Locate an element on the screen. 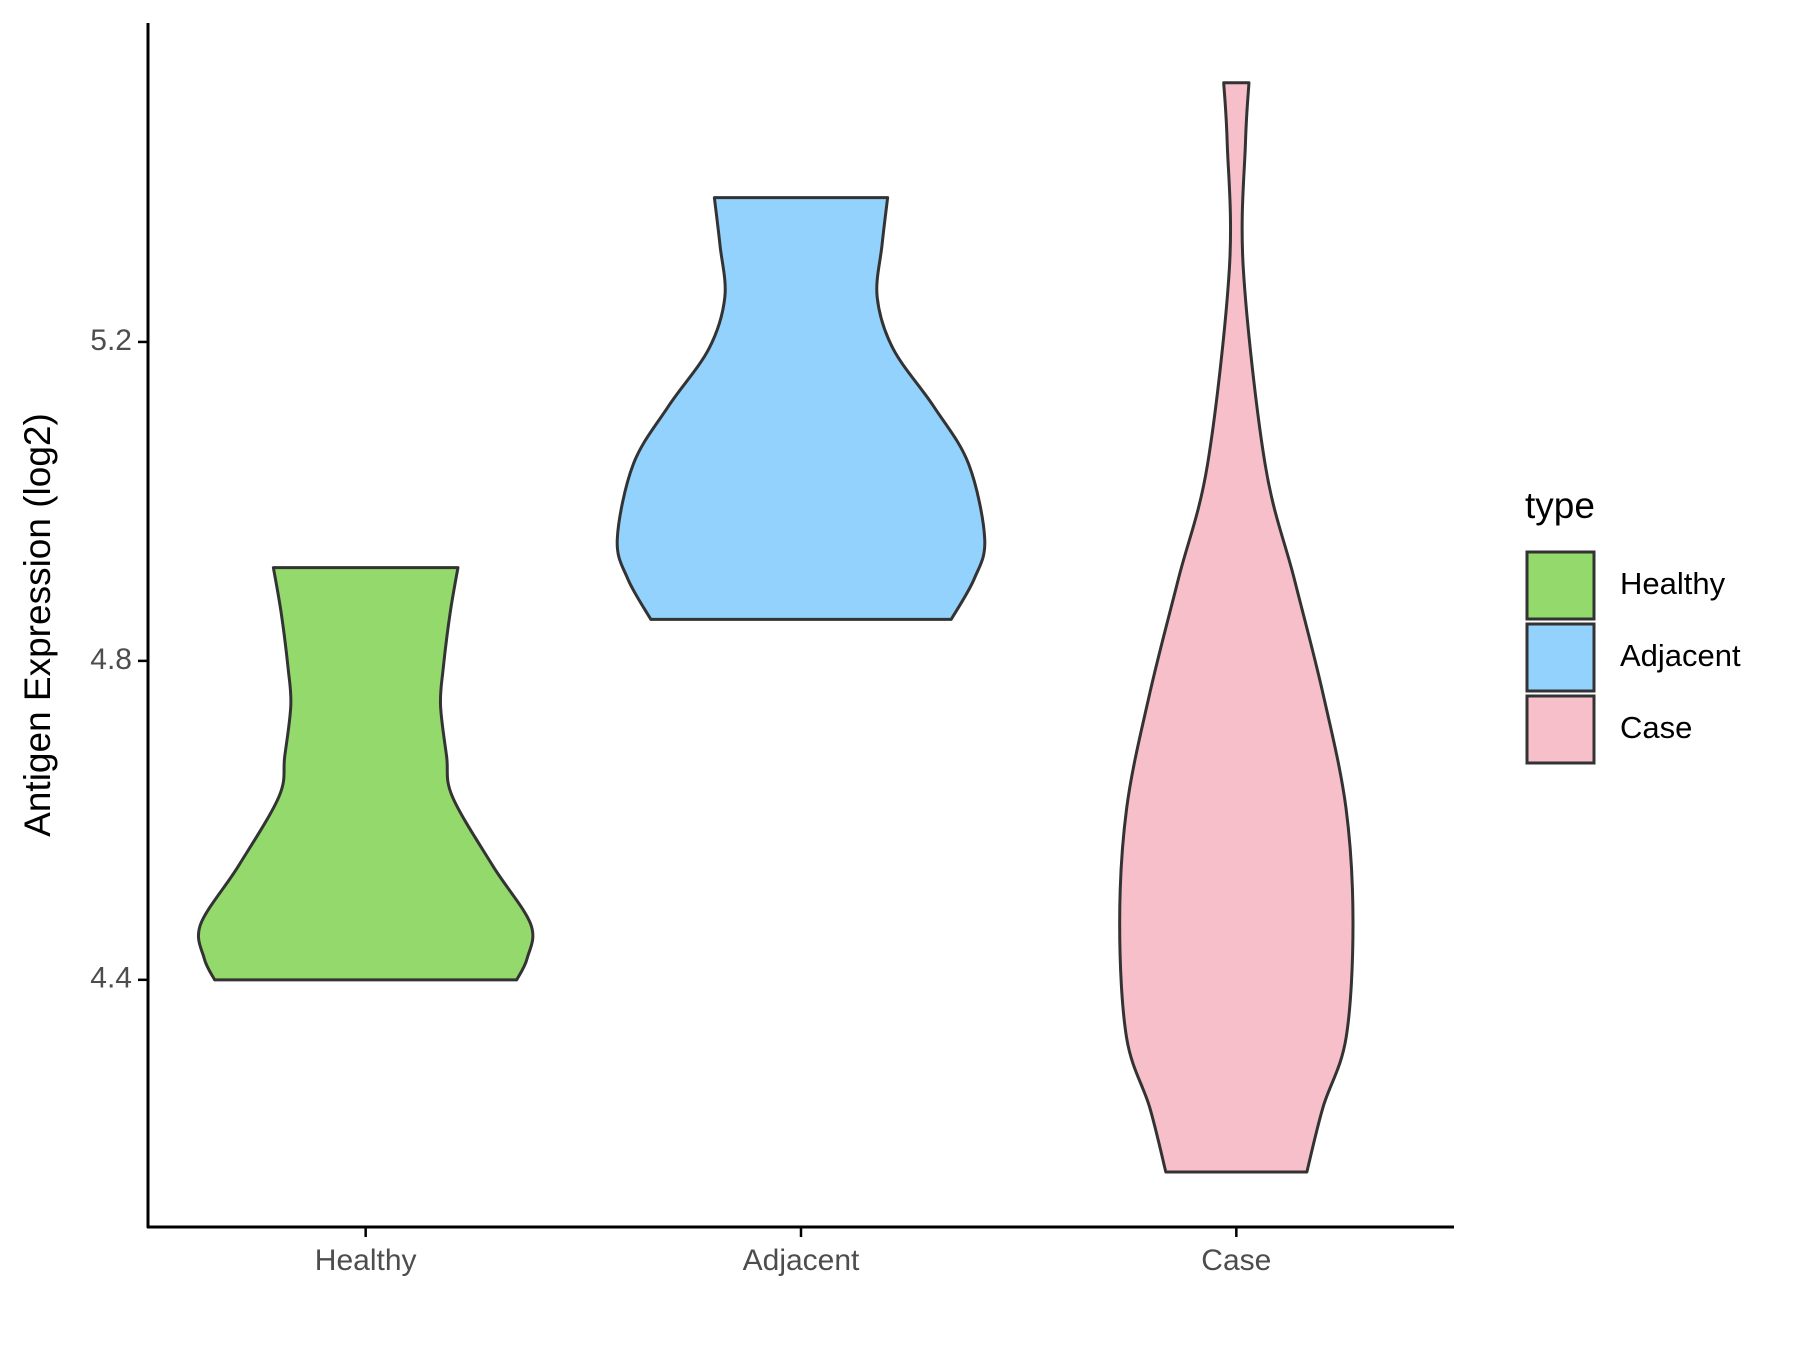  y-tick-label: 4.4 is located at coordinates (111, 978).